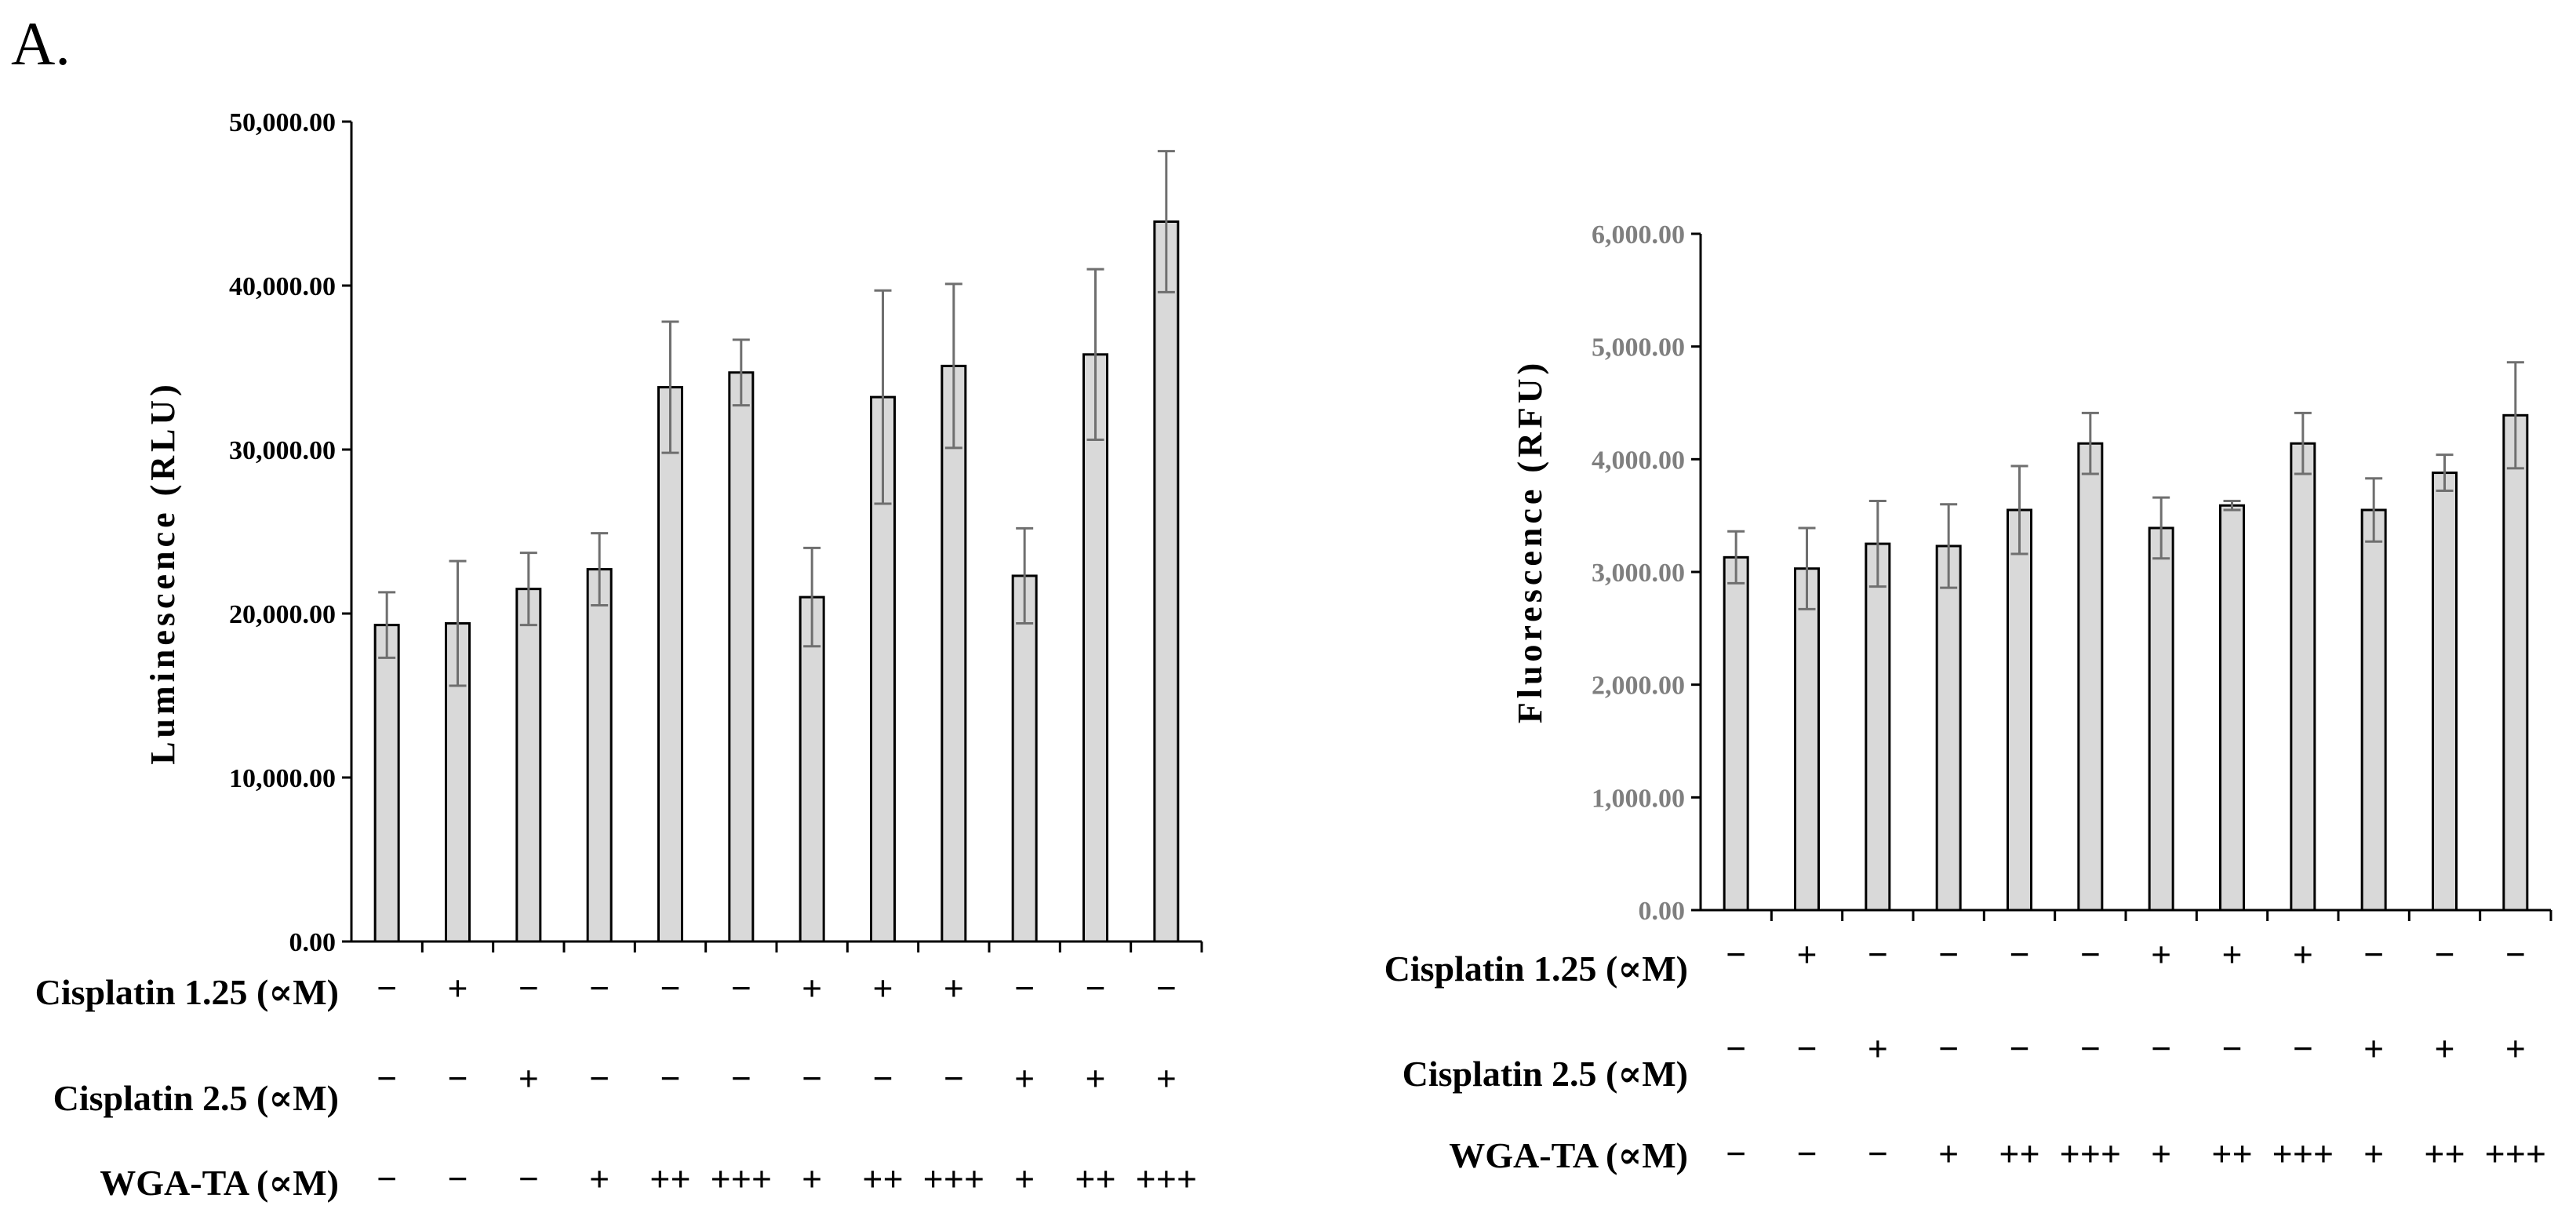 The image size is (2576, 1231). I want to click on y-tick-label: 6,000.00, so click(1638, 235).